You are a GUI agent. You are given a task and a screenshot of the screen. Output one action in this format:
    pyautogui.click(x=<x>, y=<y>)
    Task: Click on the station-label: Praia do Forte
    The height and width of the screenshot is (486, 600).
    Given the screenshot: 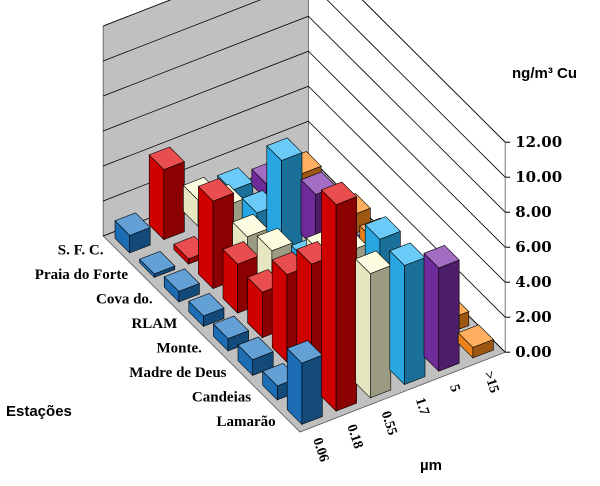 What is the action you would take?
    pyautogui.click(x=82, y=275)
    